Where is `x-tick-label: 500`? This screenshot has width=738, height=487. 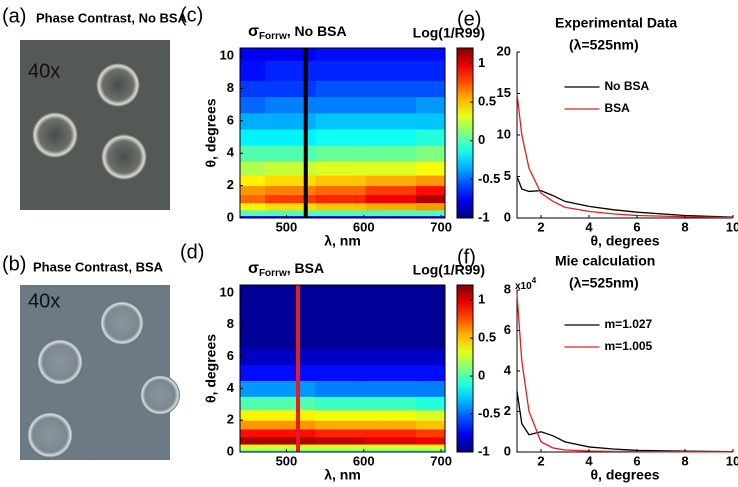 x-tick-label: 500 is located at coordinates (287, 460).